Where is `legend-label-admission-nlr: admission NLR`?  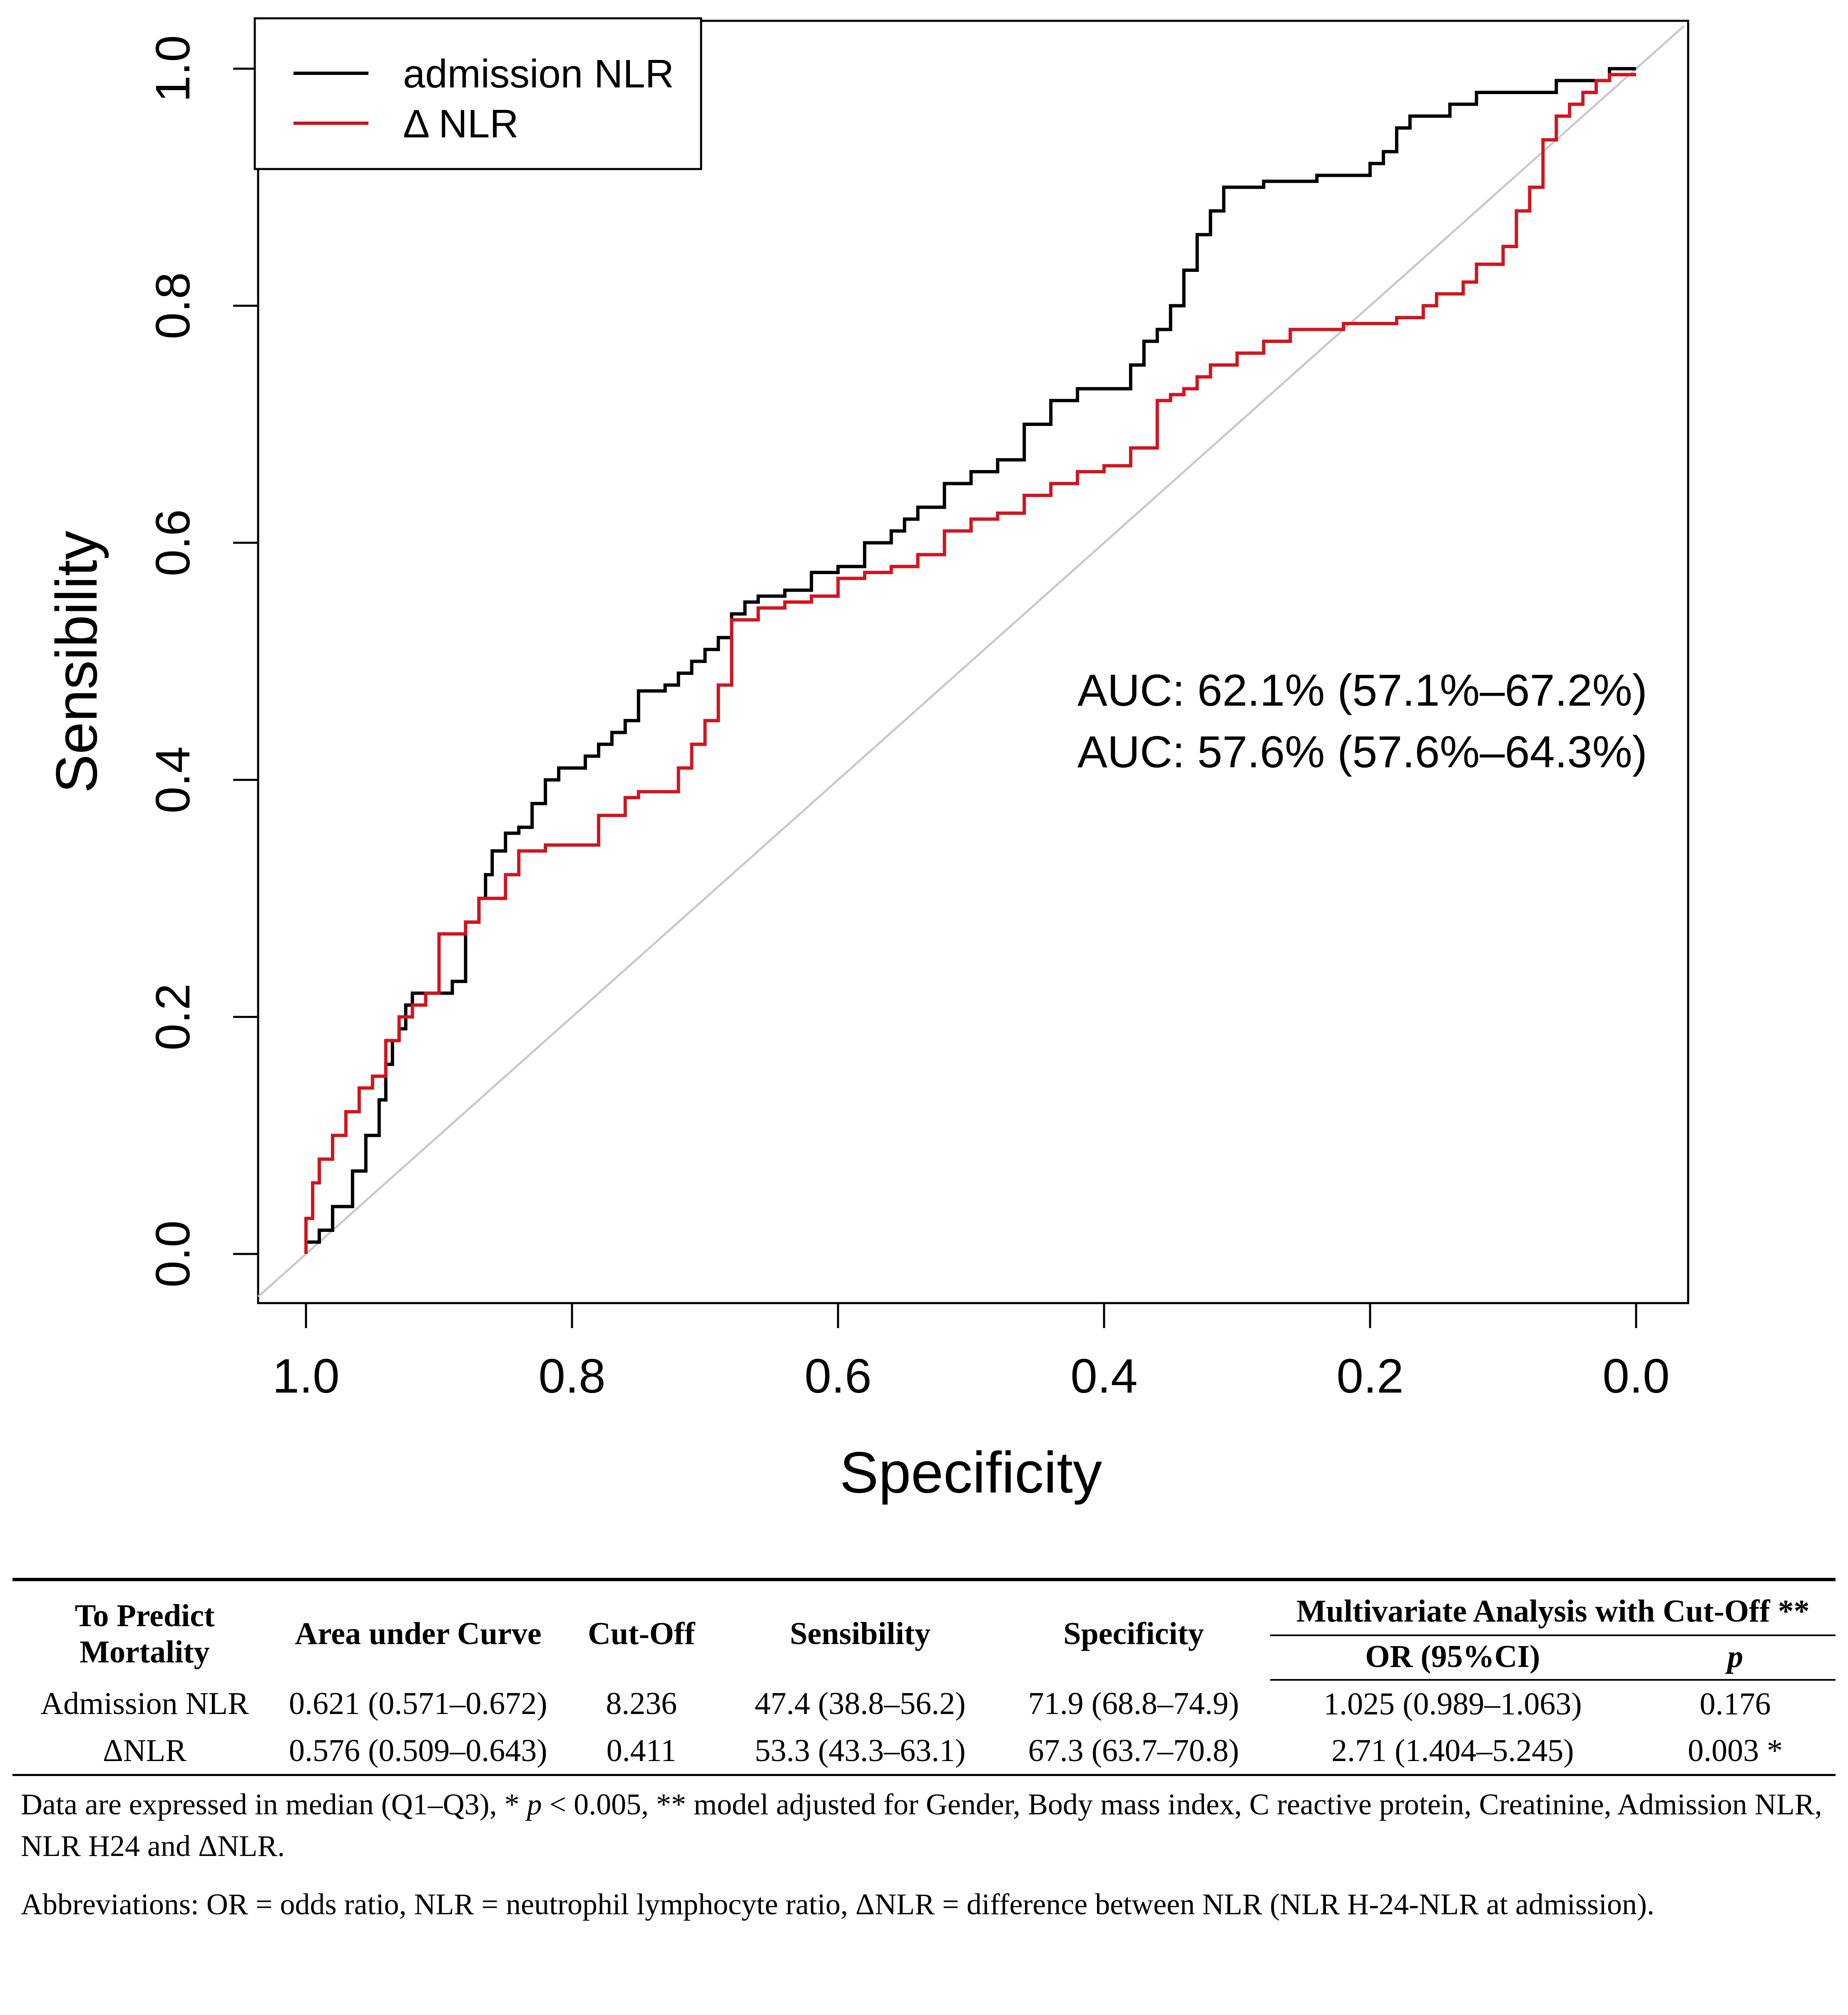
legend-label-admission-nlr: admission NLR is located at coordinates (538, 74).